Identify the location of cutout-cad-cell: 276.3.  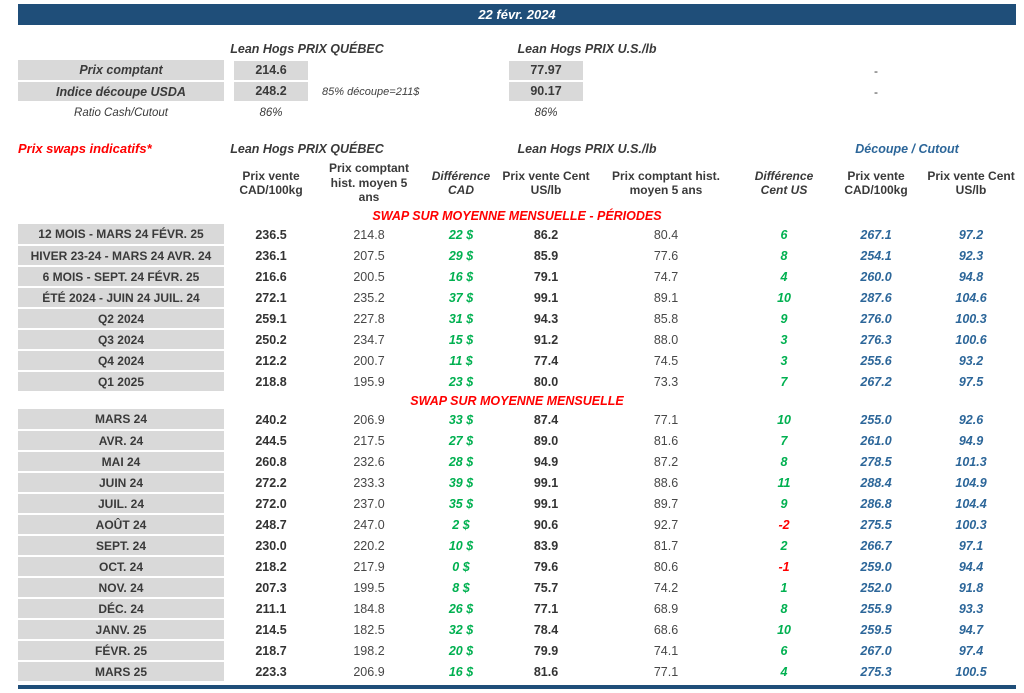
(876, 339).